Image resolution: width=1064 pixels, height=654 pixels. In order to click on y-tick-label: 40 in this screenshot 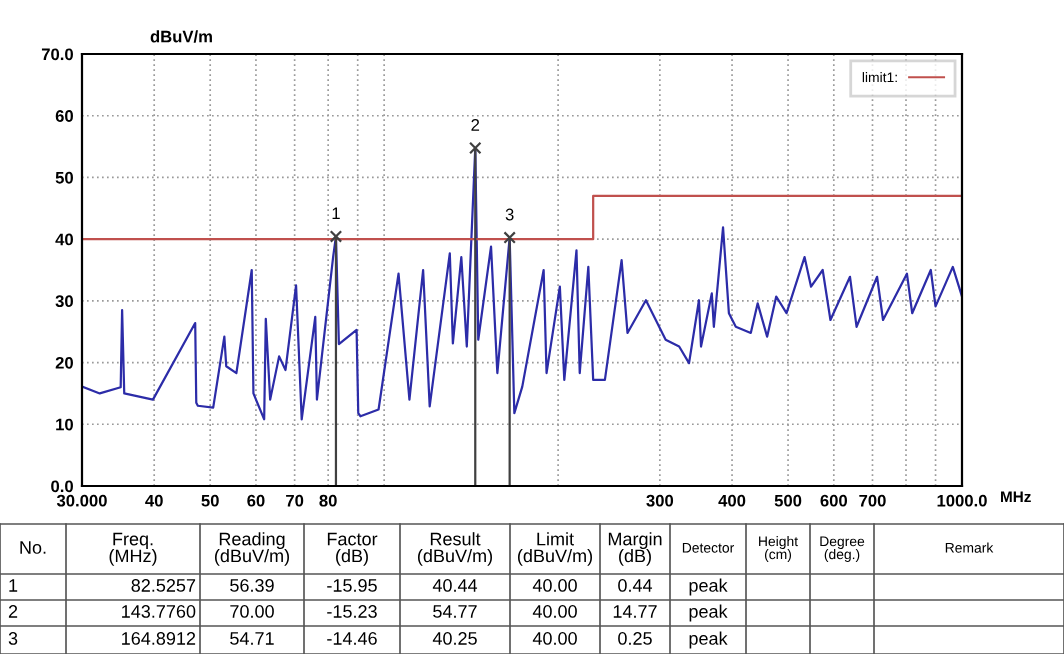, I will do `click(64, 239)`.